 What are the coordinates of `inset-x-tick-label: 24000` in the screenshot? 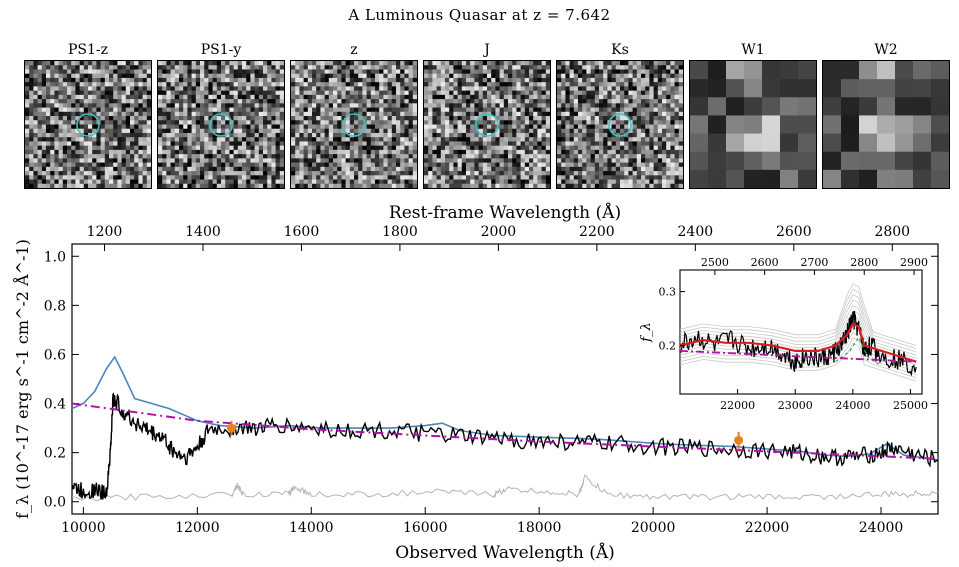 It's located at (852, 405).